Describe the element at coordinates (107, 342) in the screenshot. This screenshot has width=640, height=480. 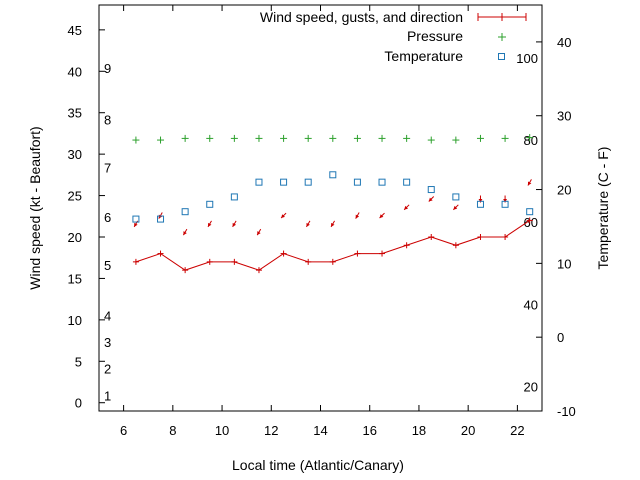
I see `beaufort-label: 3` at that location.